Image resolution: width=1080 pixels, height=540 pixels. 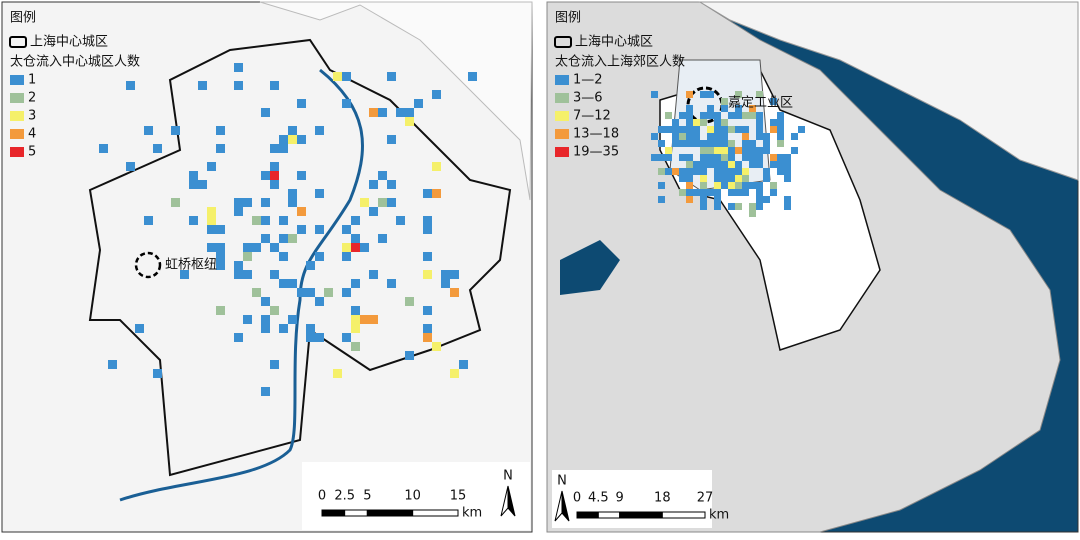 What do you see at coordinates (458, 496) in the screenshot?
I see `scale-tick-label: 15` at bounding box center [458, 496].